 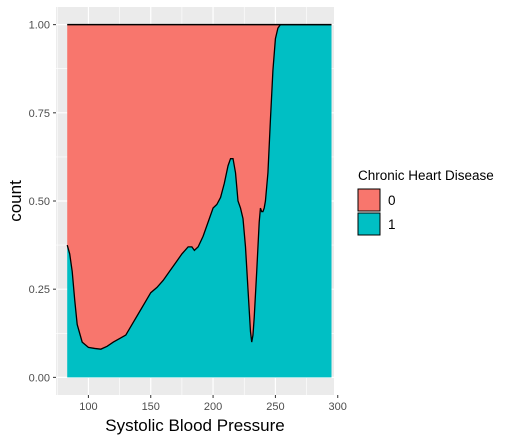 I want to click on x-tick-label: 200, so click(x=213, y=407).